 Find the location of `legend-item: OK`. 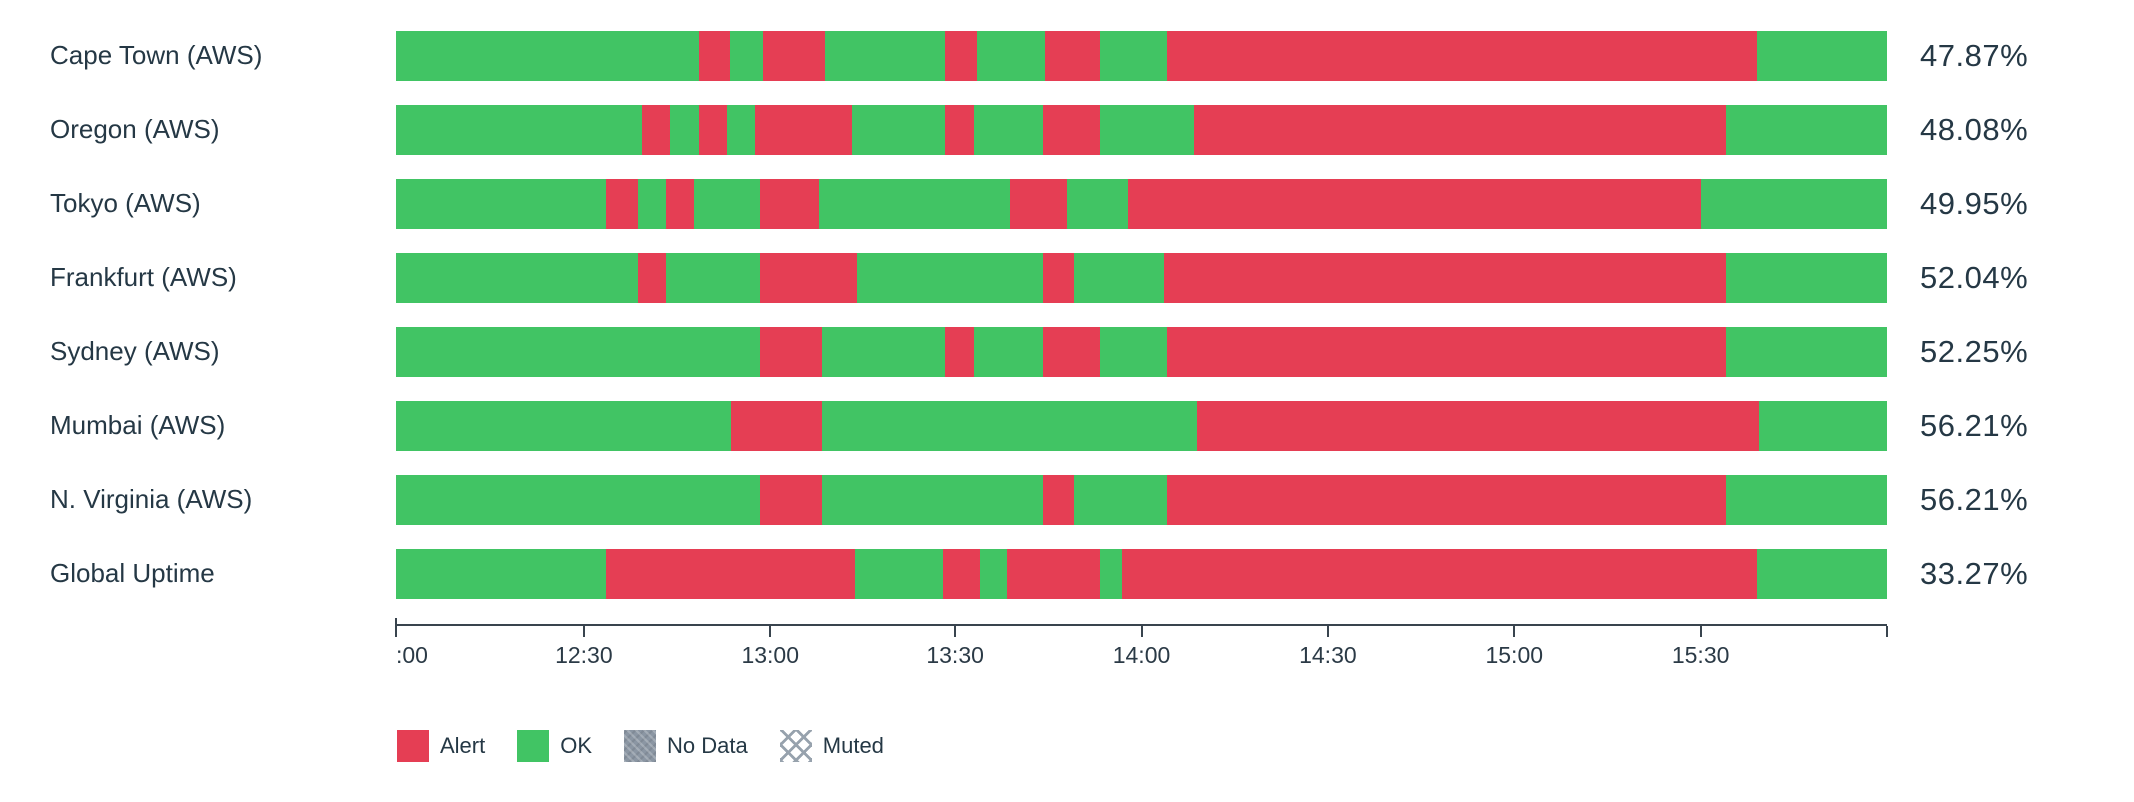

legend-item: OK is located at coordinates (554, 746).